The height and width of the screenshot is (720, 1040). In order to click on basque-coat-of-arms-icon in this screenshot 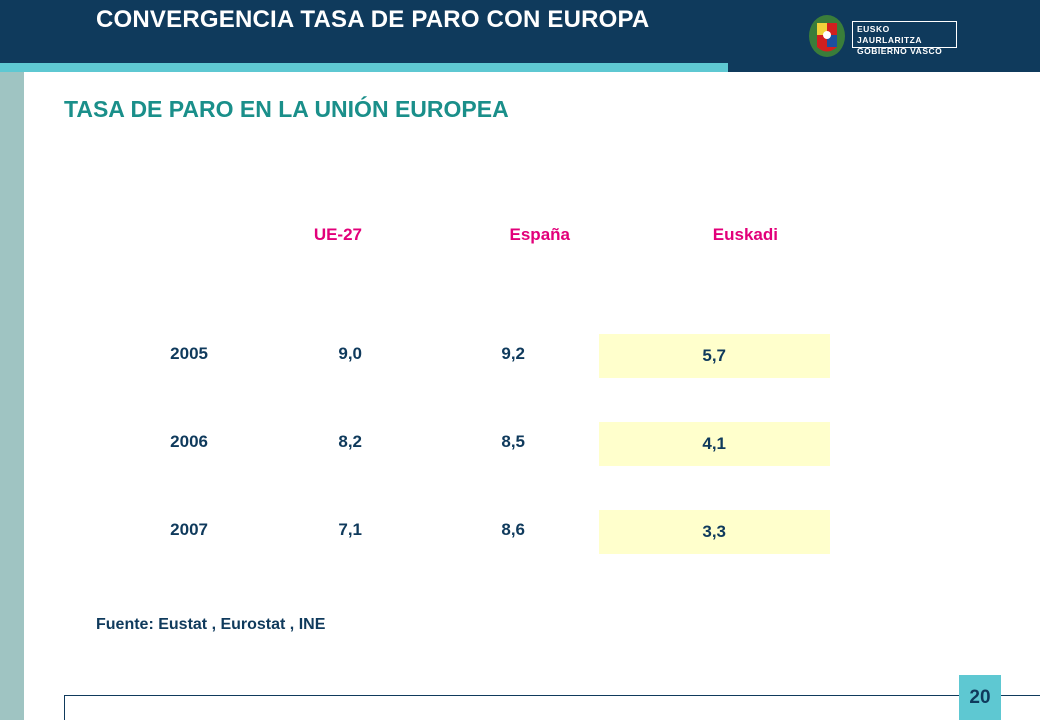, I will do `click(827, 36)`.